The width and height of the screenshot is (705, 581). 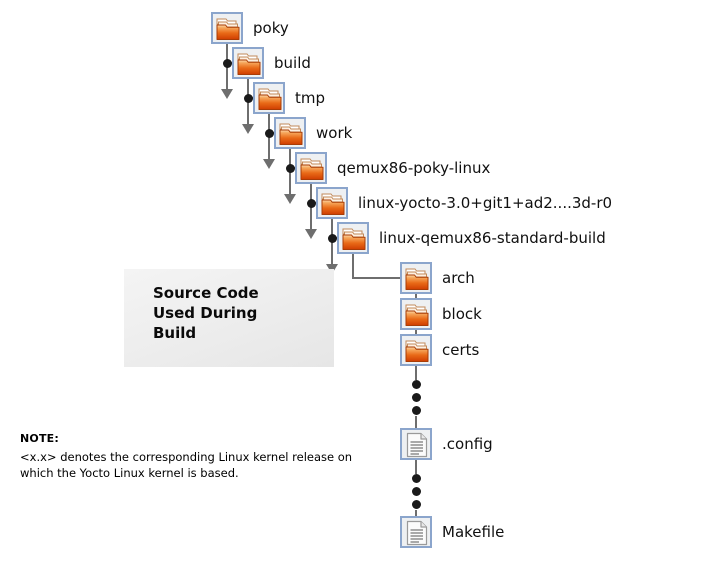 I want to click on node-label: tmp, so click(x=310, y=98).